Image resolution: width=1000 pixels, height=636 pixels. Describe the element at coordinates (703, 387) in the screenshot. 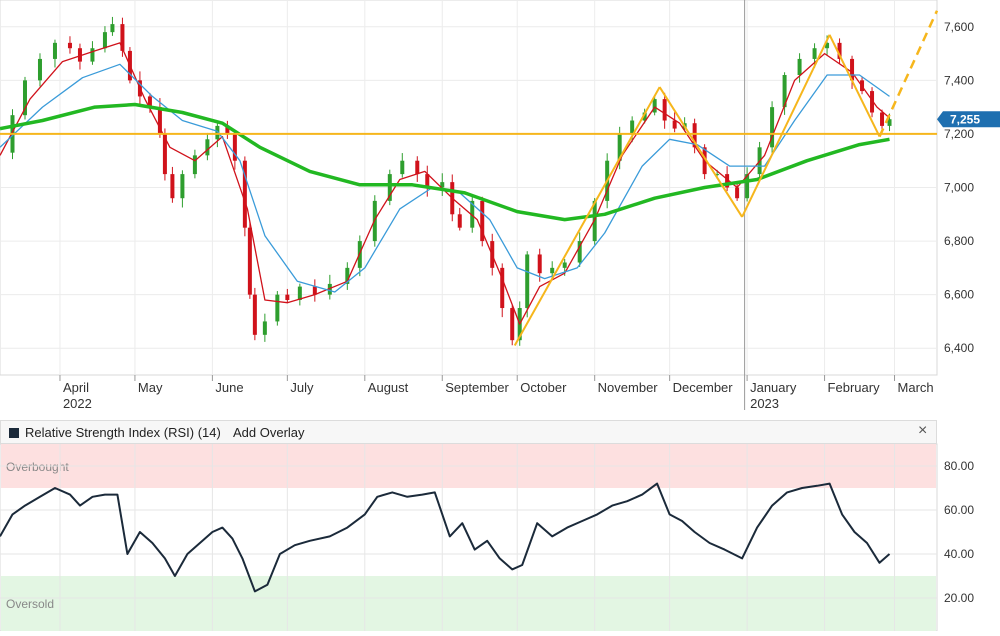

I see `x-month-label: December` at that location.